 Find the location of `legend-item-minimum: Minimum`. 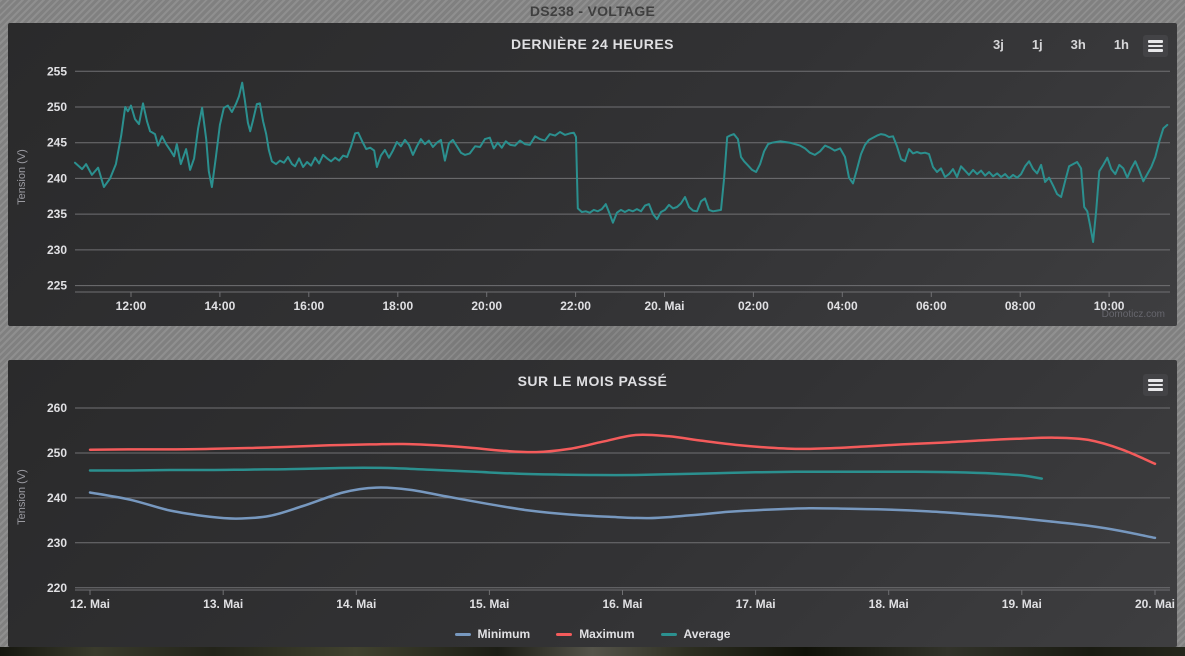

legend-item-minimum: Minimum is located at coordinates (492, 634).